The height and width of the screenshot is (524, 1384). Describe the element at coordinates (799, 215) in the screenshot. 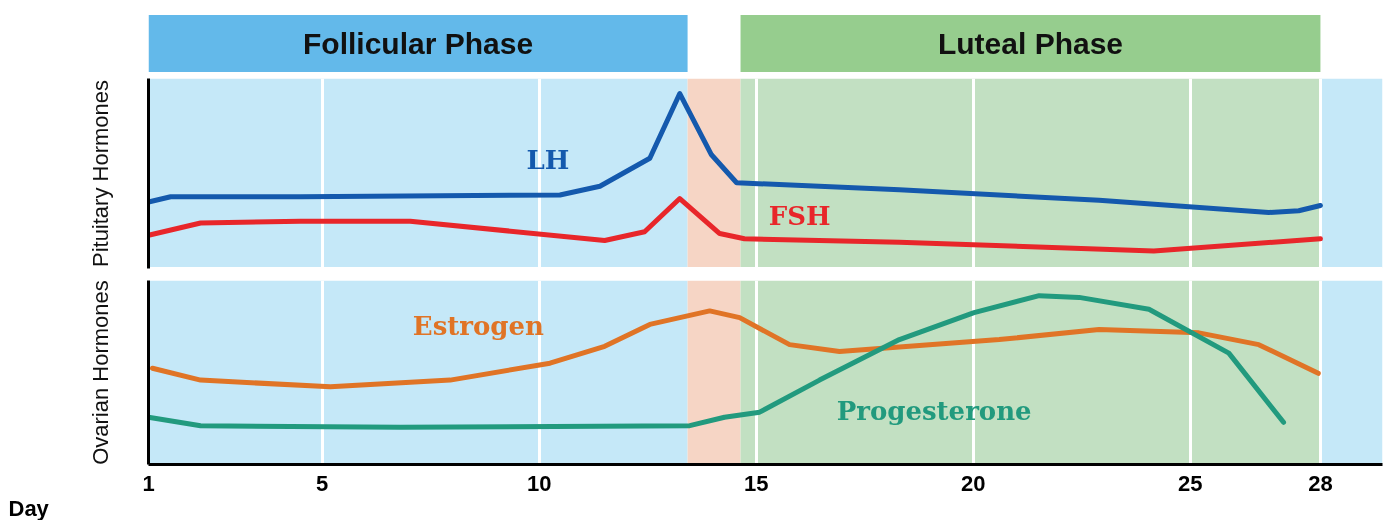

I see `series-label: FSH` at that location.